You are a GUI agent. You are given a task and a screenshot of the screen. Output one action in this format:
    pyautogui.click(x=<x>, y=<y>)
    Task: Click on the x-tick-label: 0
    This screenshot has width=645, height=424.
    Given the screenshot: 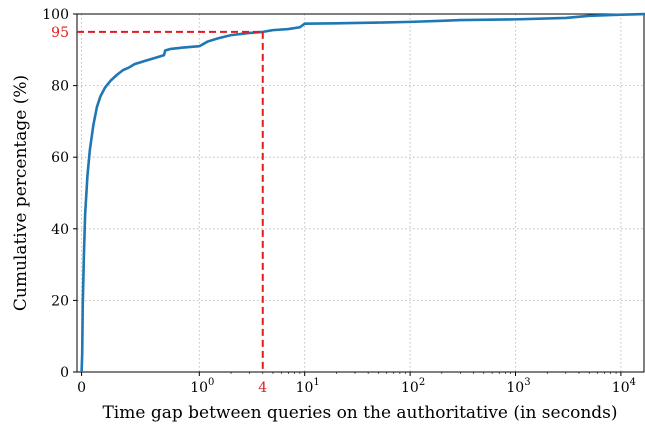 What is the action you would take?
    pyautogui.click(x=81, y=388)
    